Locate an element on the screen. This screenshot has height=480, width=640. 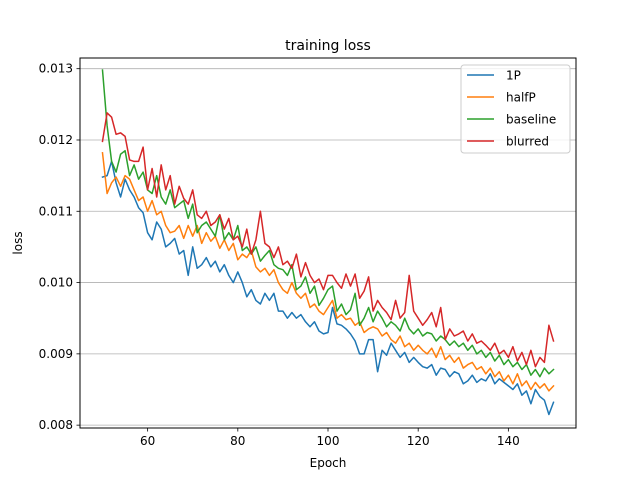
x-axis-ticks: 60 80 100 120 140 is located at coordinates (330, 438).